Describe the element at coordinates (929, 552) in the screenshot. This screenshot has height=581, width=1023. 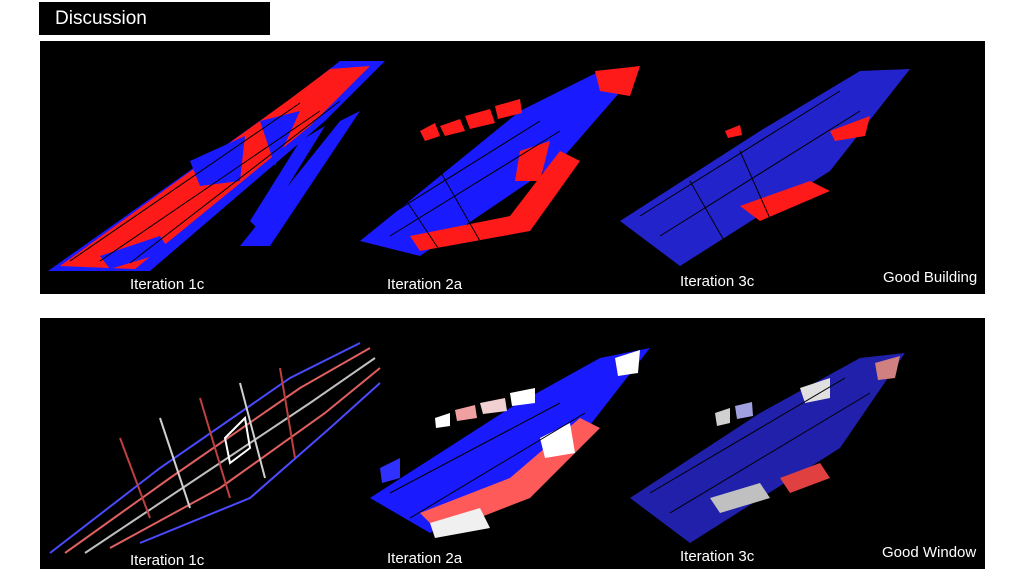
I see `label-good-window: Good Window` at that location.